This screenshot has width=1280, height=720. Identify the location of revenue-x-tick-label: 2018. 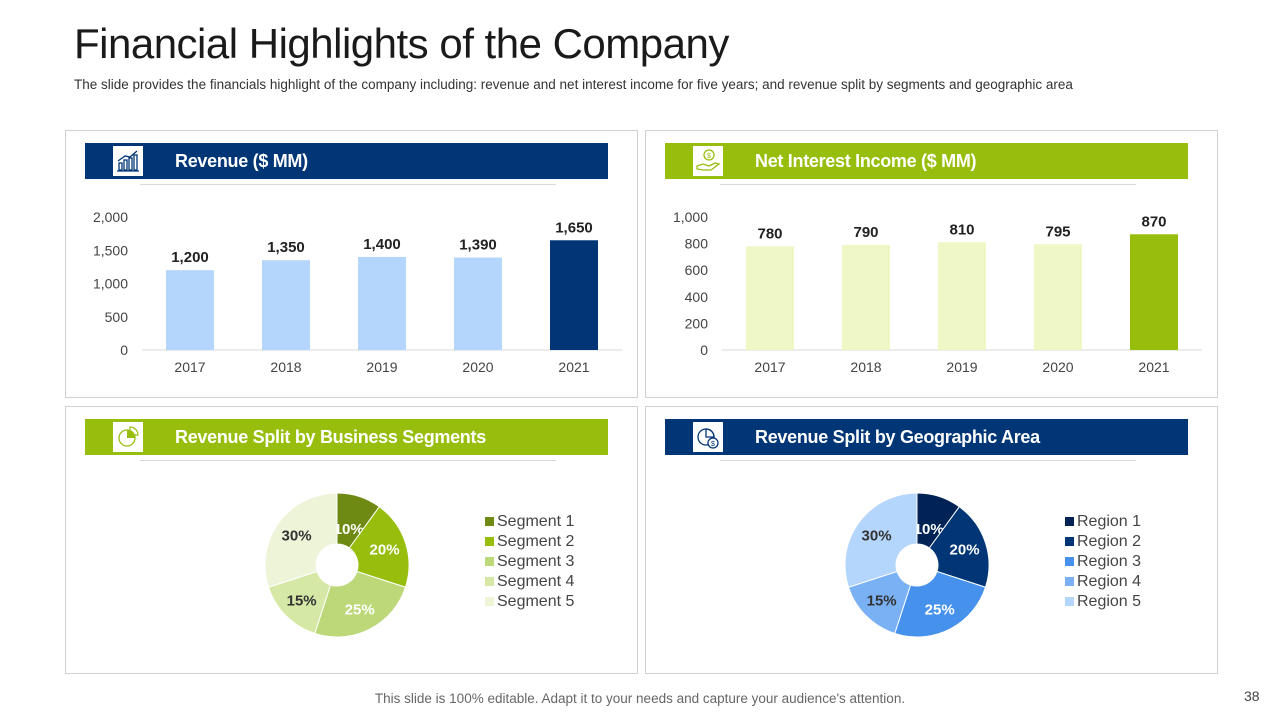
(285, 367).